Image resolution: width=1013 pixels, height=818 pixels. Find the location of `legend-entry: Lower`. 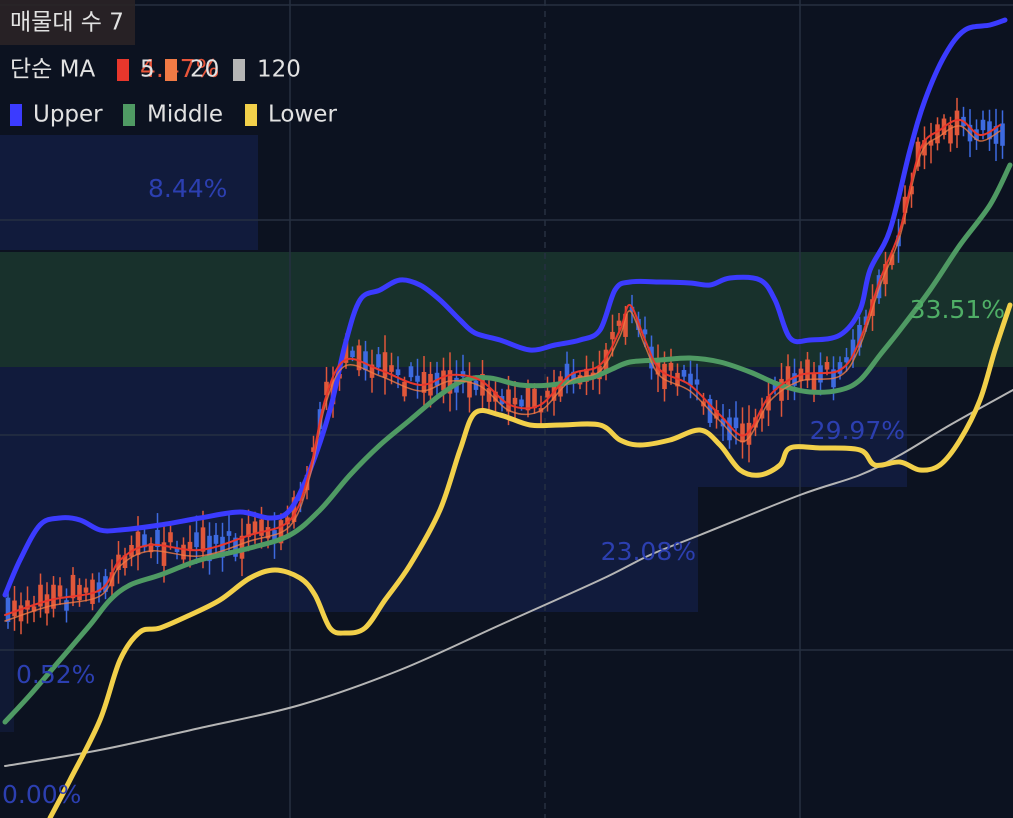

legend-entry: Lower is located at coordinates (302, 115).